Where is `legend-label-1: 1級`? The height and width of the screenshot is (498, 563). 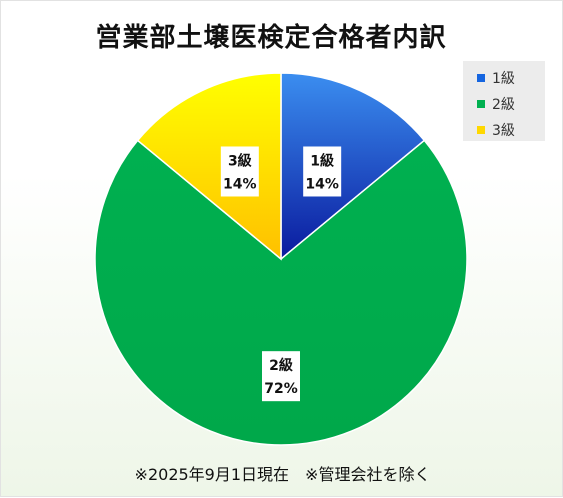 legend-label-1: 1級 is located at coordinates (503, 79).